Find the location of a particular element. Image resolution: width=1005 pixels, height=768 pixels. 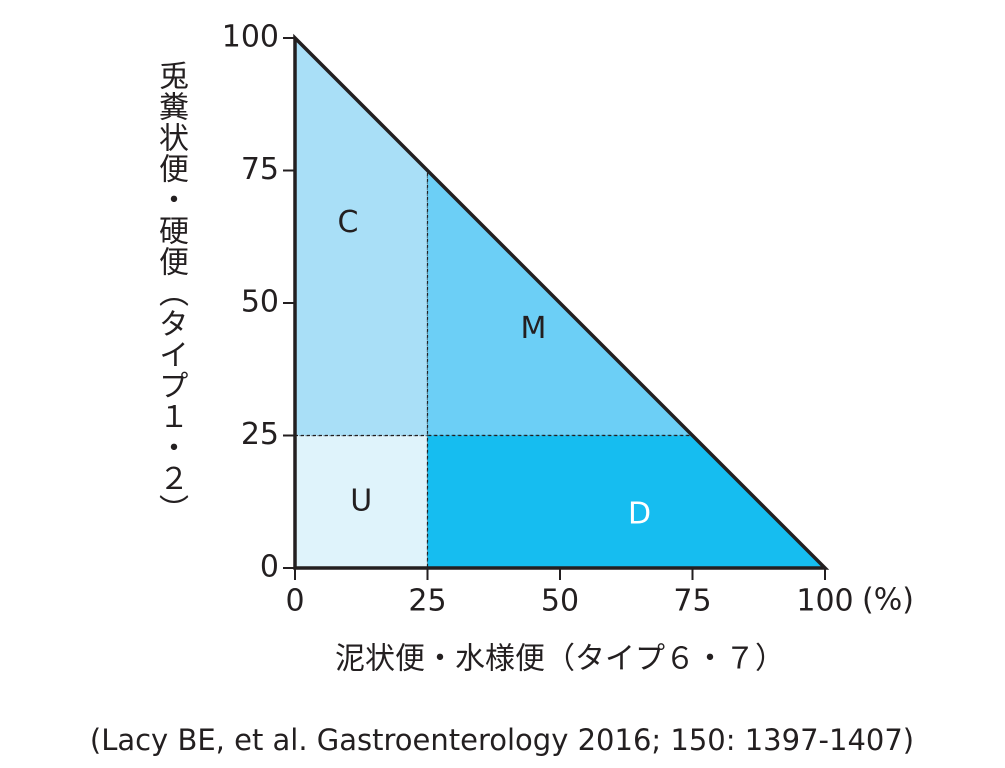

x-axis-label: 泥状便・水様便（タイプ６・７） is located at coordinates (560, 659).